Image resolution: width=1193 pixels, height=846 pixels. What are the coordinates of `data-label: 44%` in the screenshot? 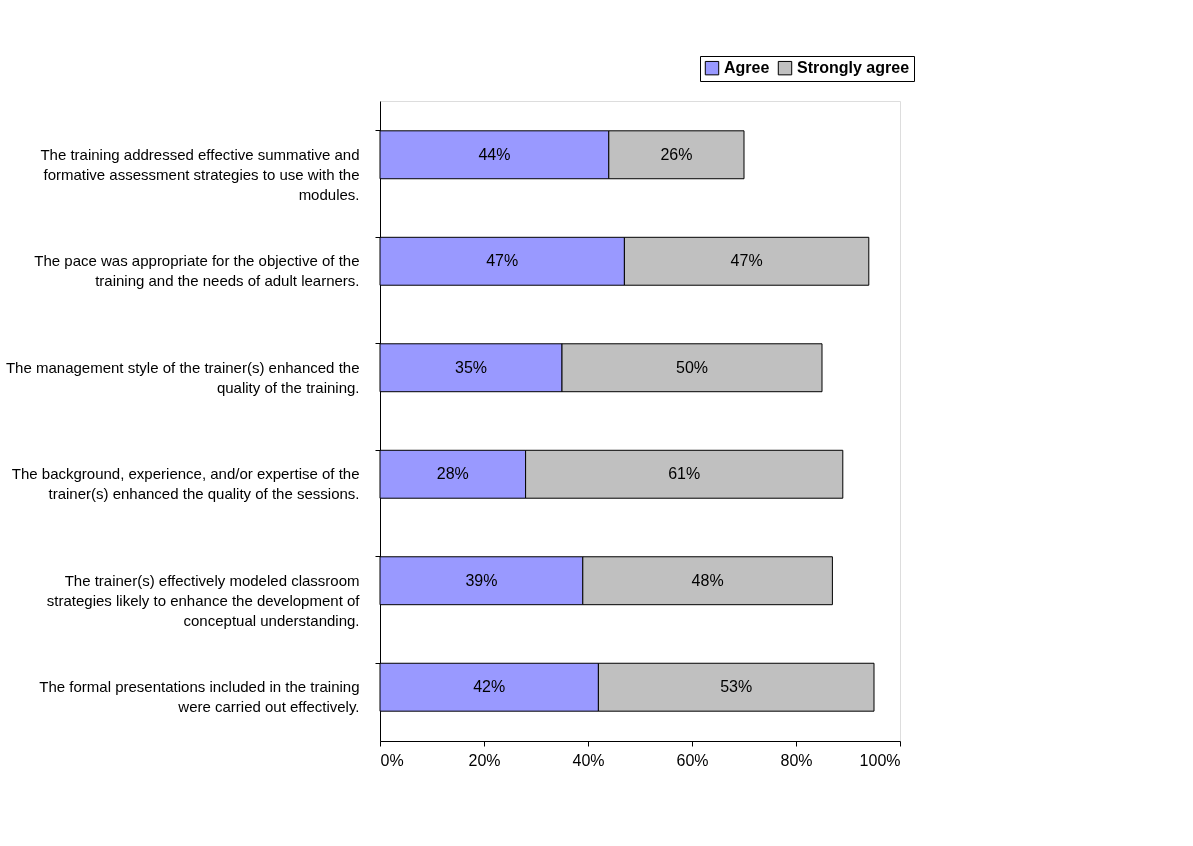 It's located at (494, 154).